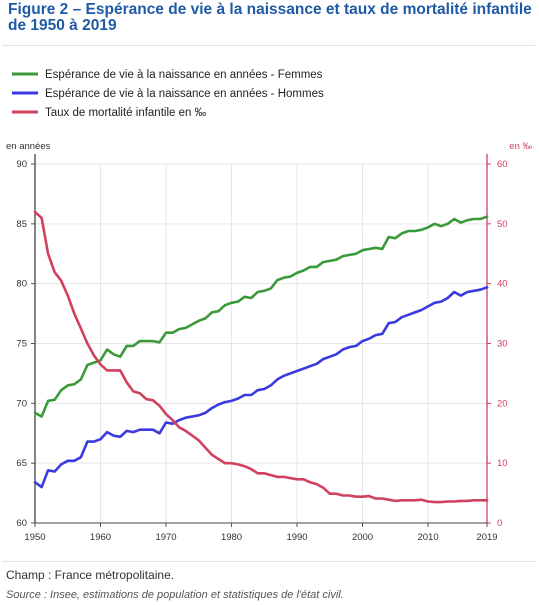 The height and width of the screenshot is (605, 539). What do you see at coordinates (502, 344) in the screenshot?
I see `y-right-tick-label: 30` at bounding box center [502, 344].